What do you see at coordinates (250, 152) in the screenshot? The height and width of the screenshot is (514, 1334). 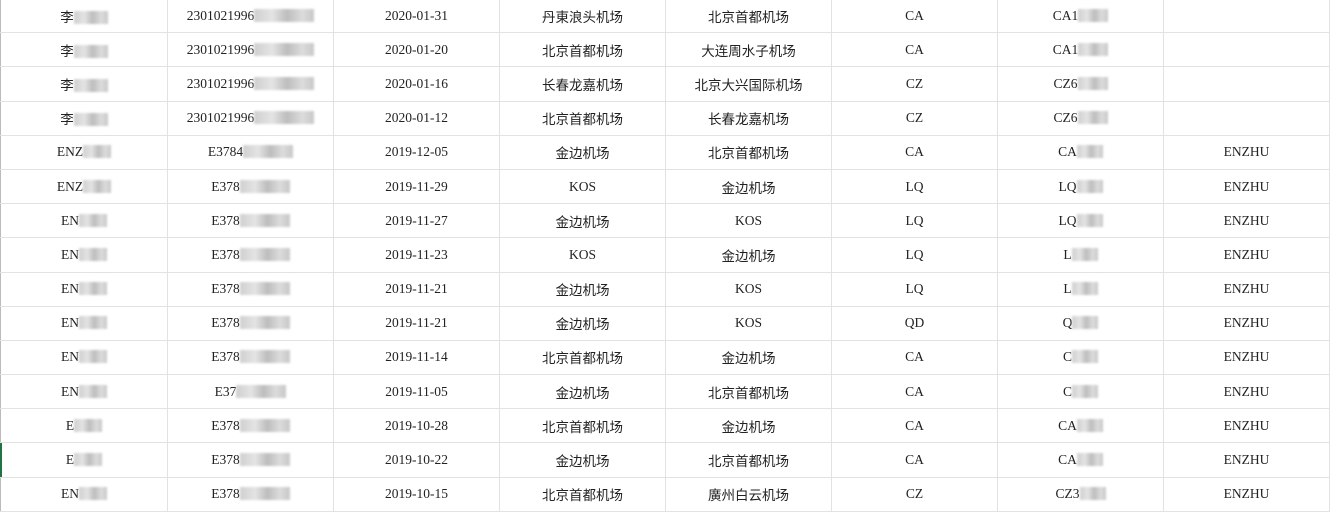 I see `cell-id-number: E3784` at bounding box center [250, 152].